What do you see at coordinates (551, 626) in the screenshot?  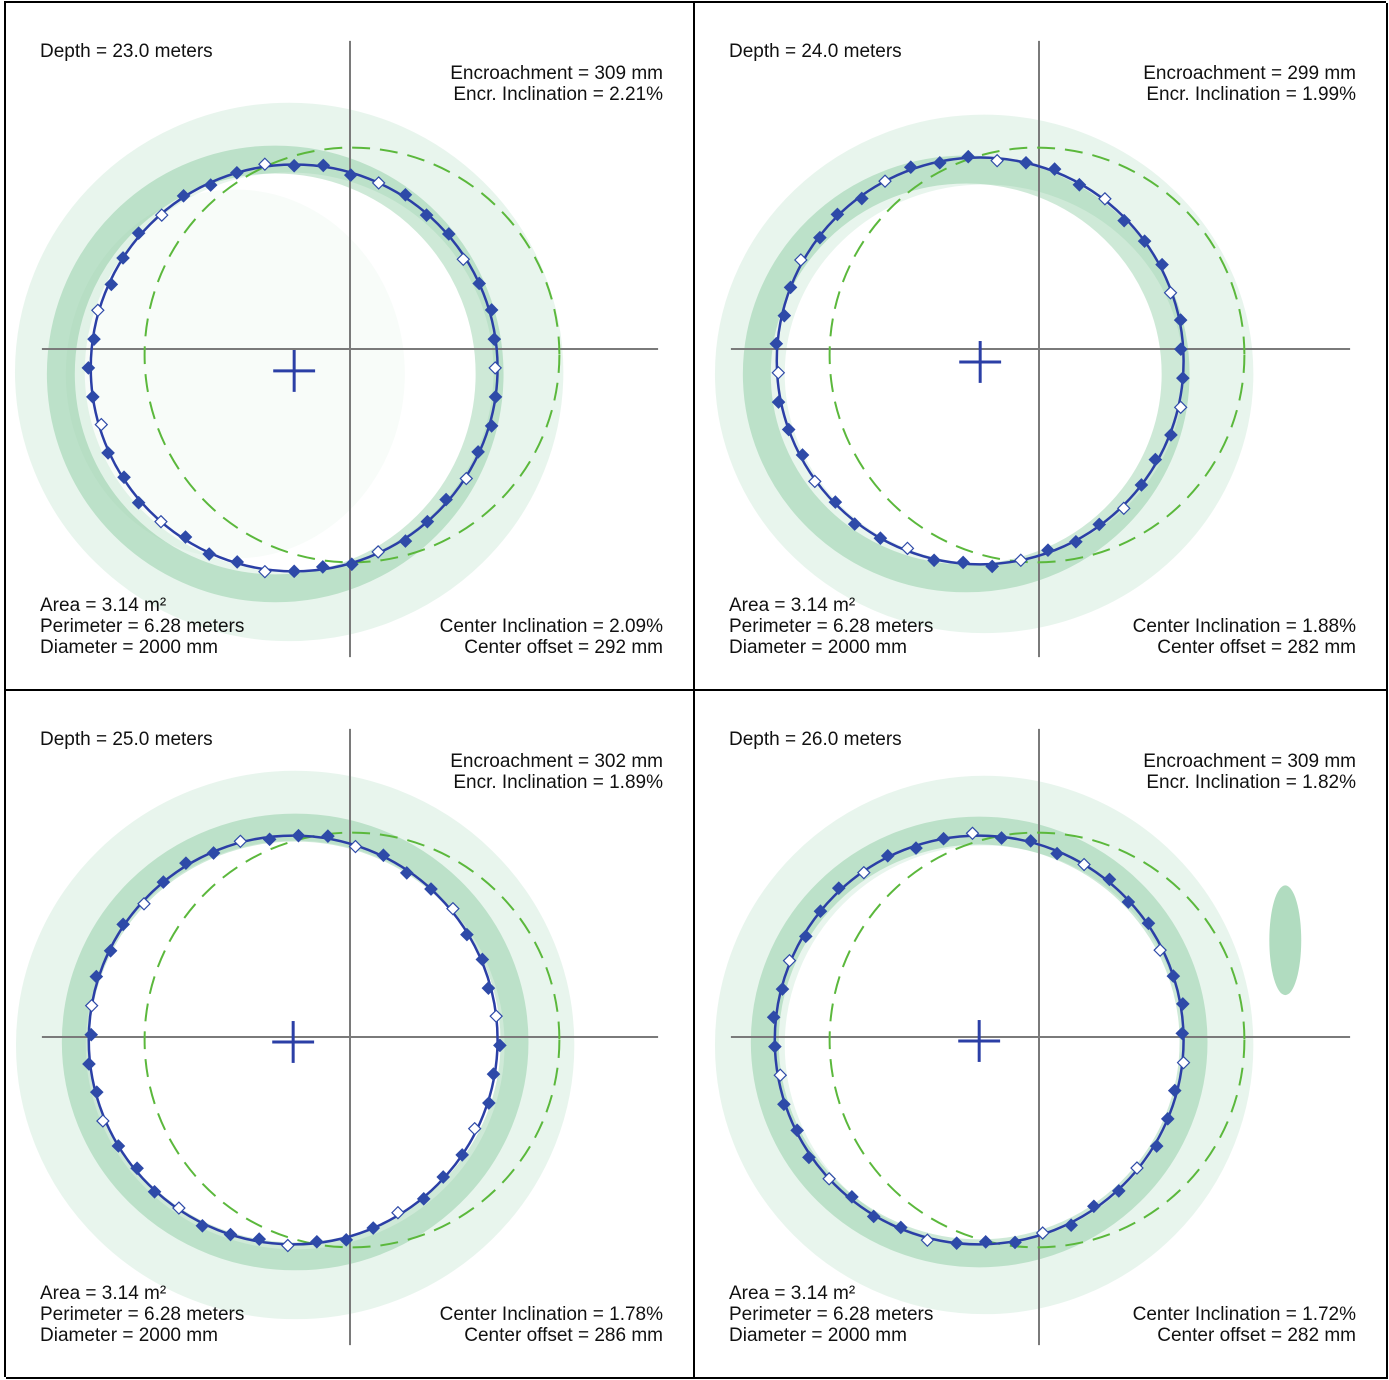 I see `center-inclination-value: Center Inclination = 2.09%` at bounding box center [551, 626].